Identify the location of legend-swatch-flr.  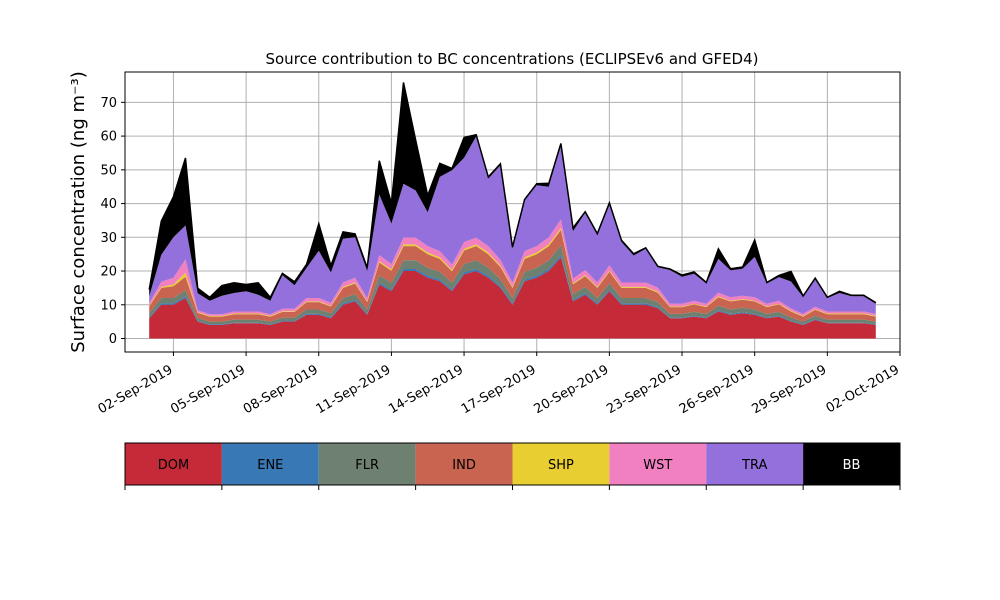
(367, 464).